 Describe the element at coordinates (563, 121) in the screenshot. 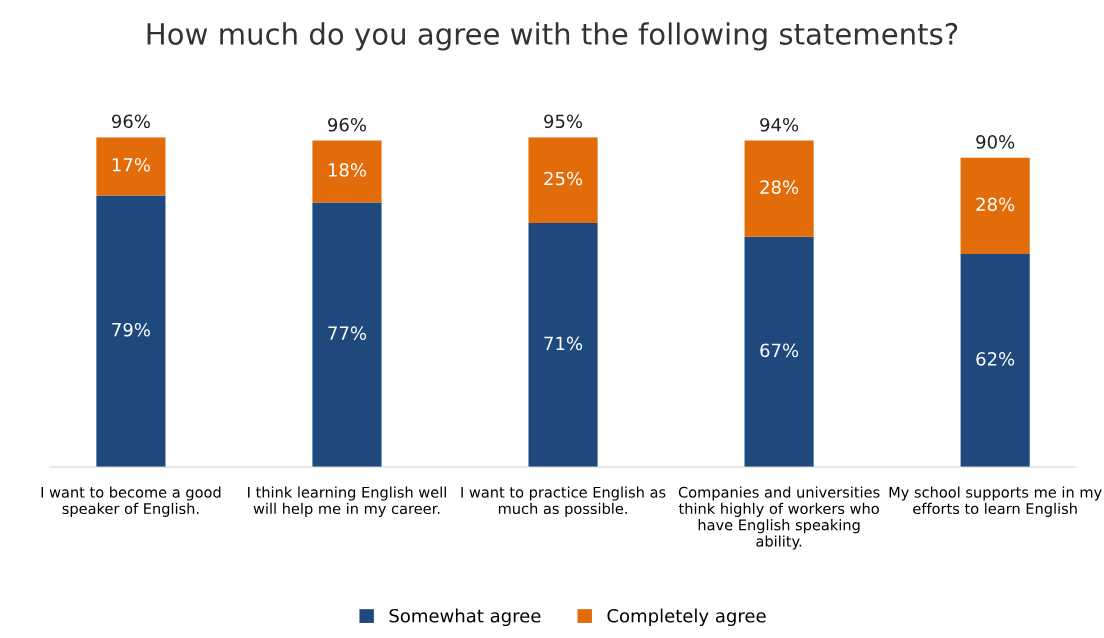

I see `total-label: 95%` at that location.